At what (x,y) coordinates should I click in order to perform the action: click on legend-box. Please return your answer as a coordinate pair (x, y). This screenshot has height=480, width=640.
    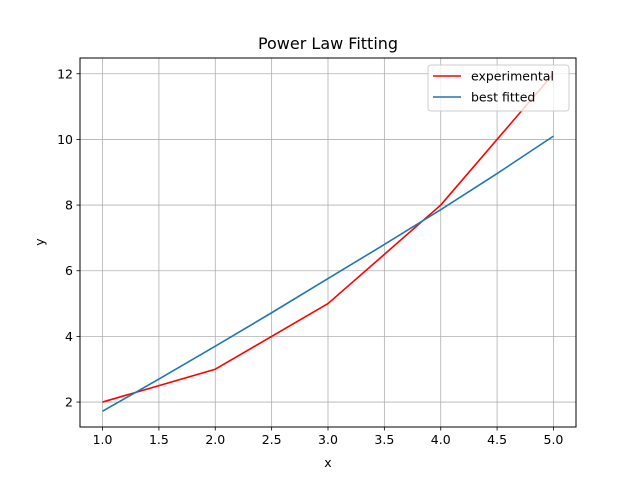
    Looking at the image, I should click on (498, 88).